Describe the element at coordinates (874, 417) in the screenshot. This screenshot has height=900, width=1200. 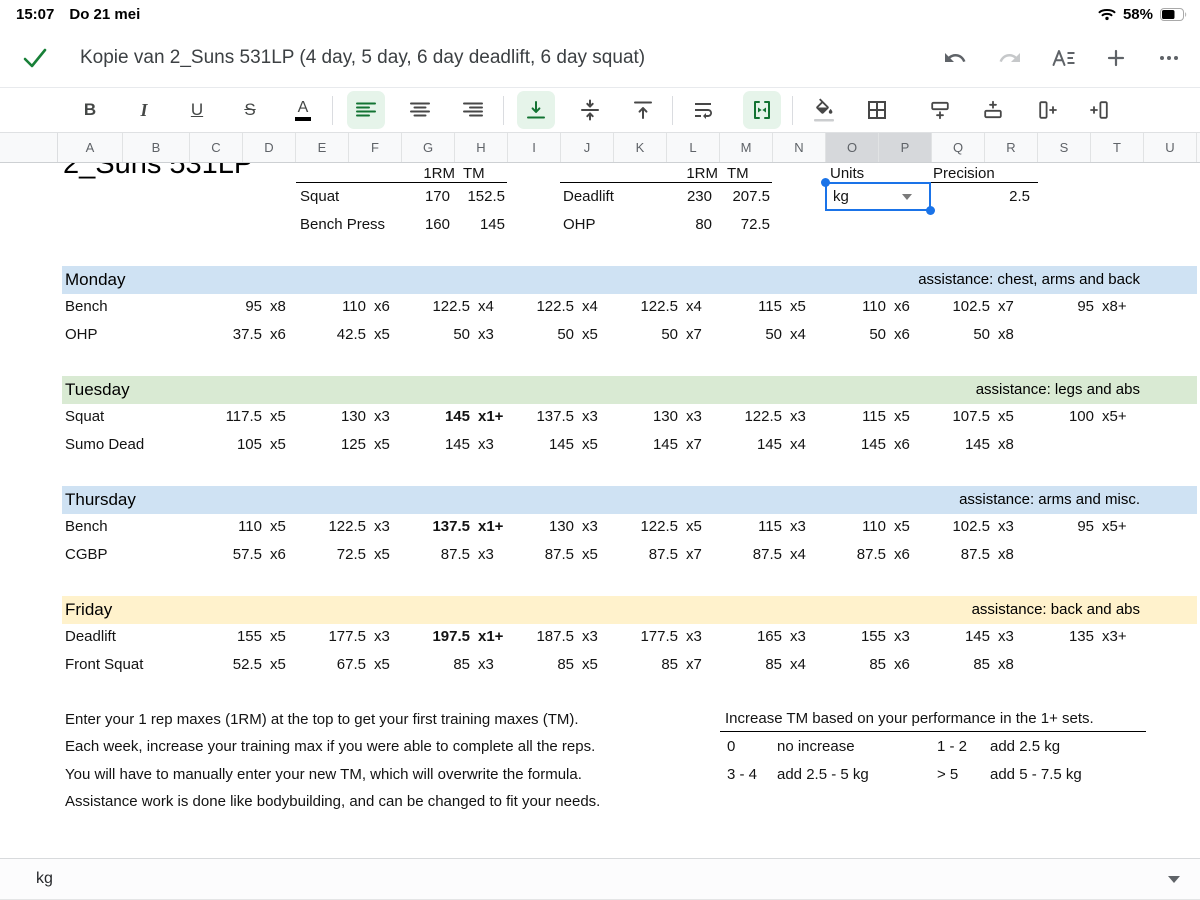
I see `set-cell: 115 x5` at that location.